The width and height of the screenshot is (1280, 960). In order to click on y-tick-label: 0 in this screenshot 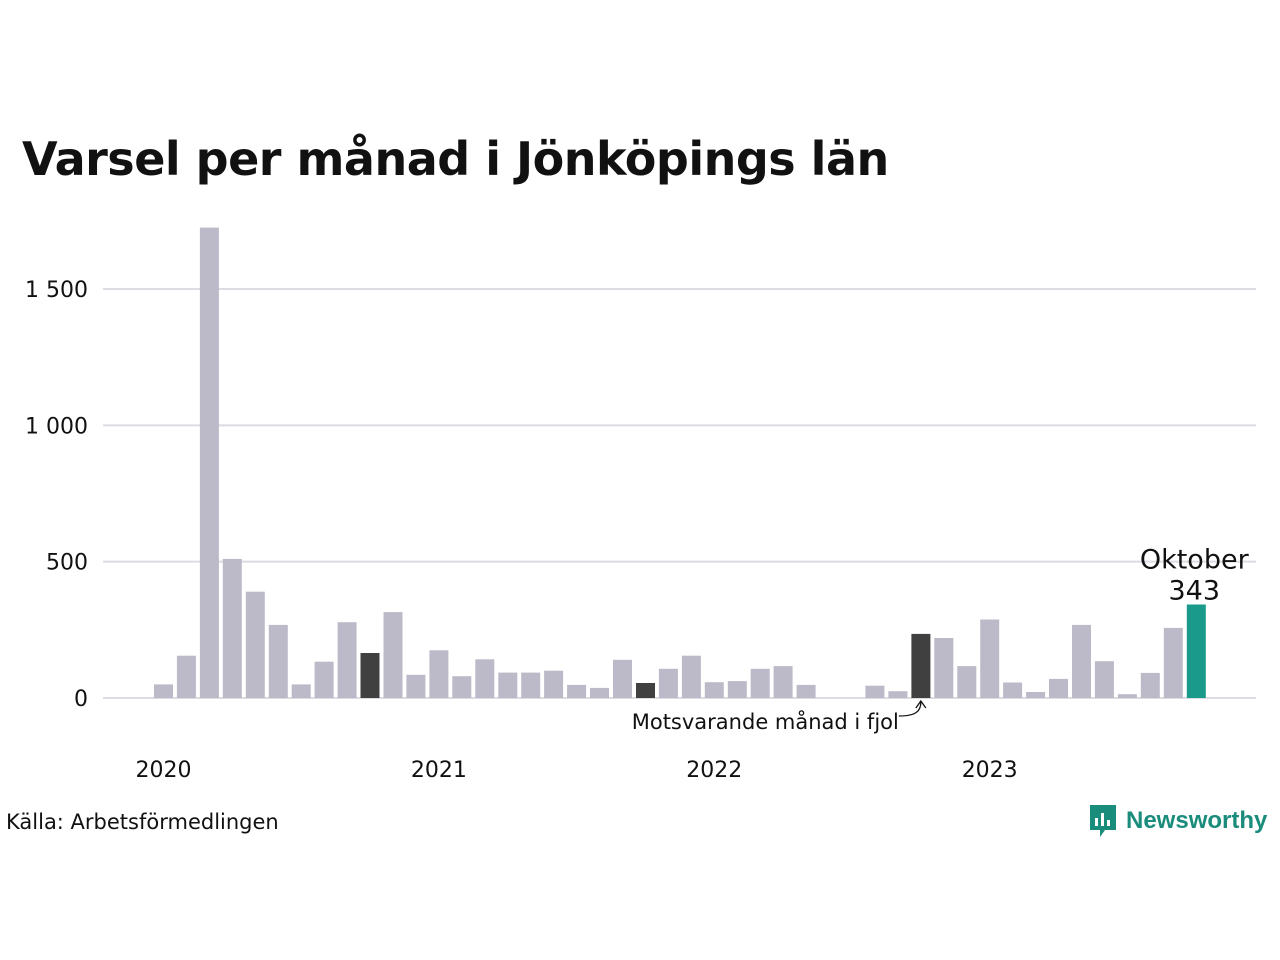, I will do `click(81, 699)`.